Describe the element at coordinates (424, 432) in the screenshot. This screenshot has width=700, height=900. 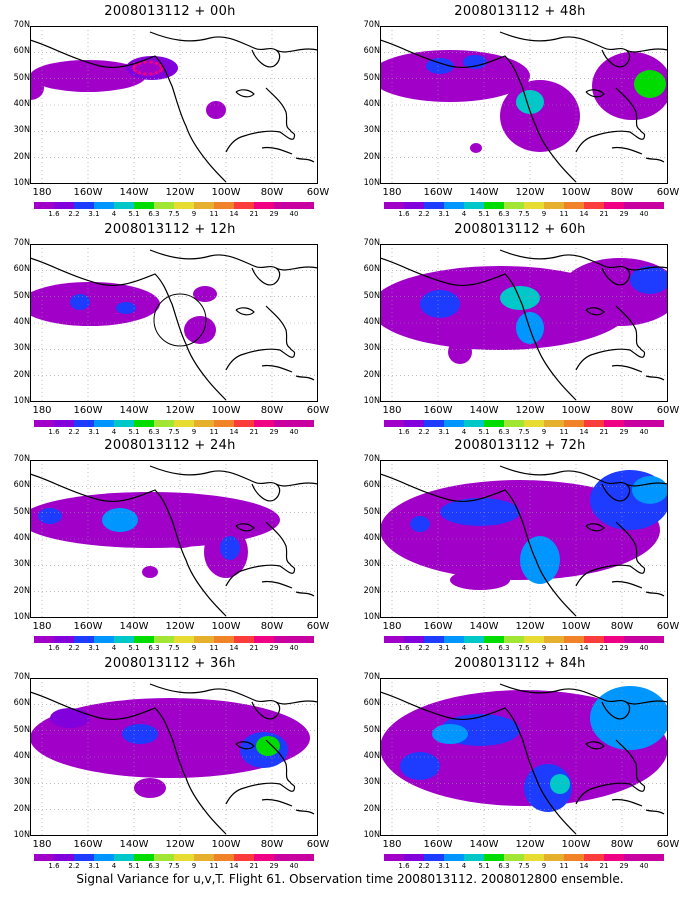
I see `colorbar-label: 2.2` at that location.